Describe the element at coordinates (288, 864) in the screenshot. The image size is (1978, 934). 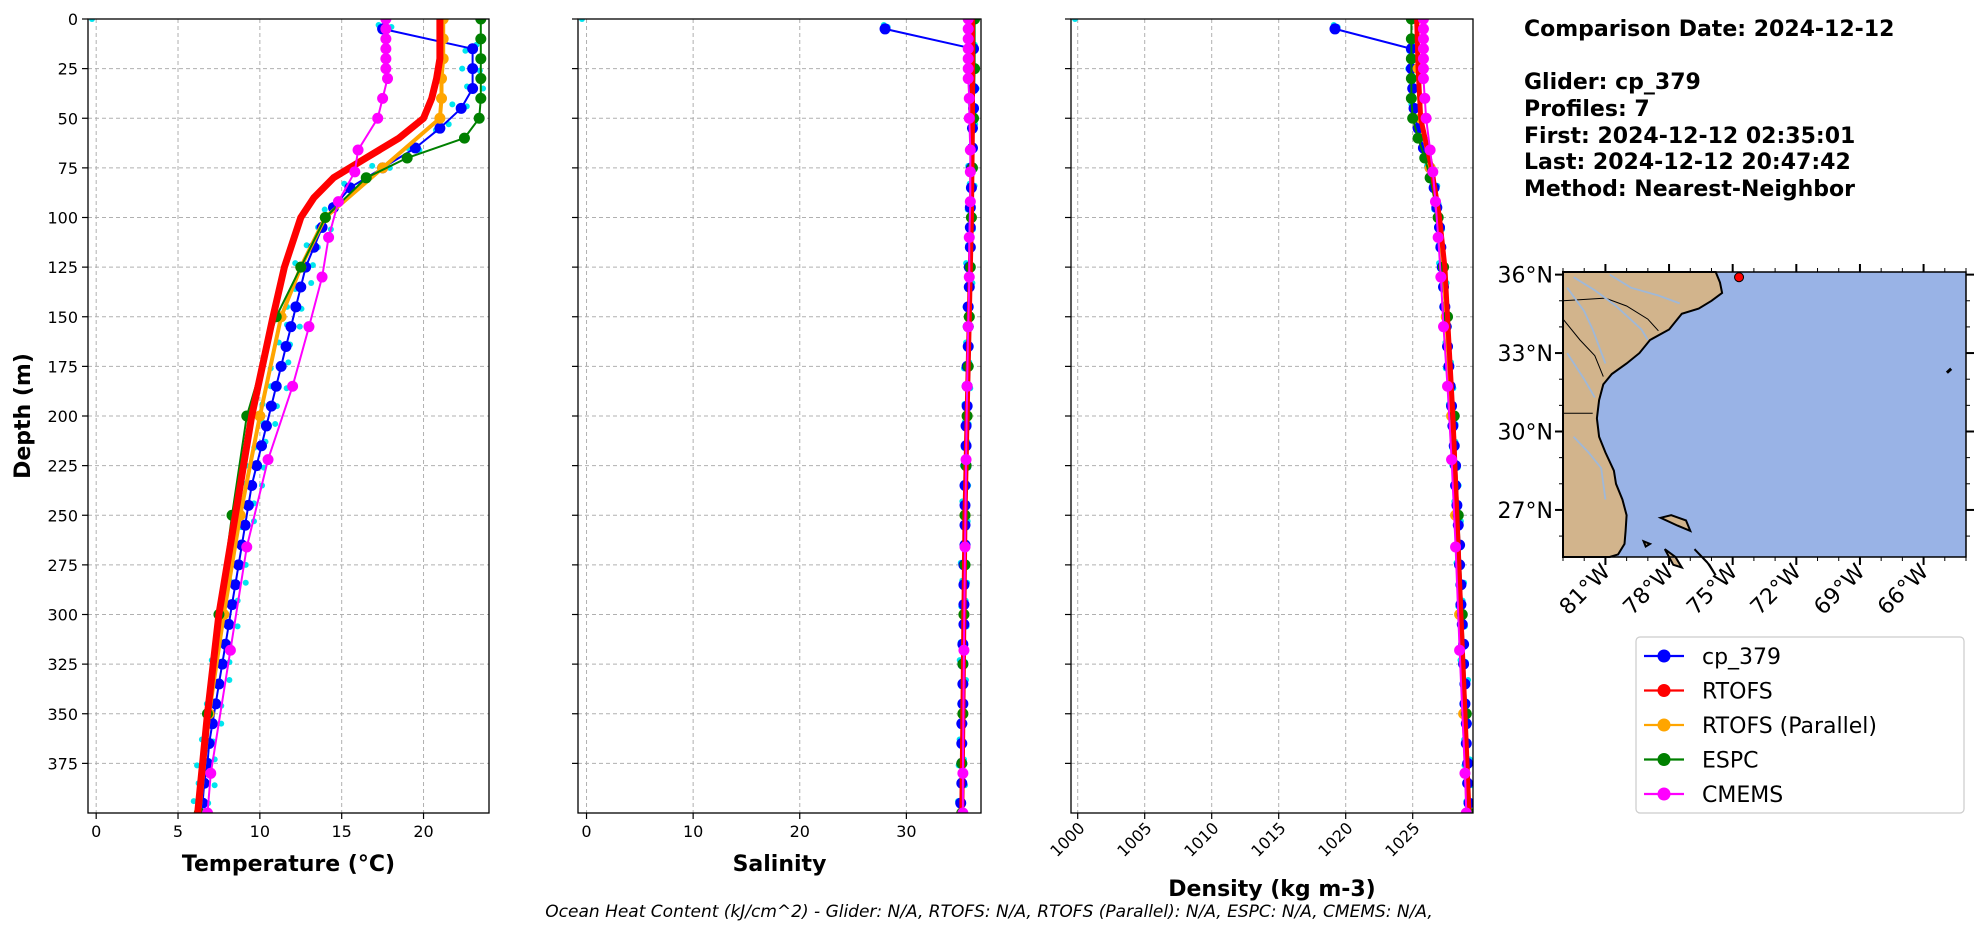
I see `x-axis-label: Temperature (°C)` at that location.